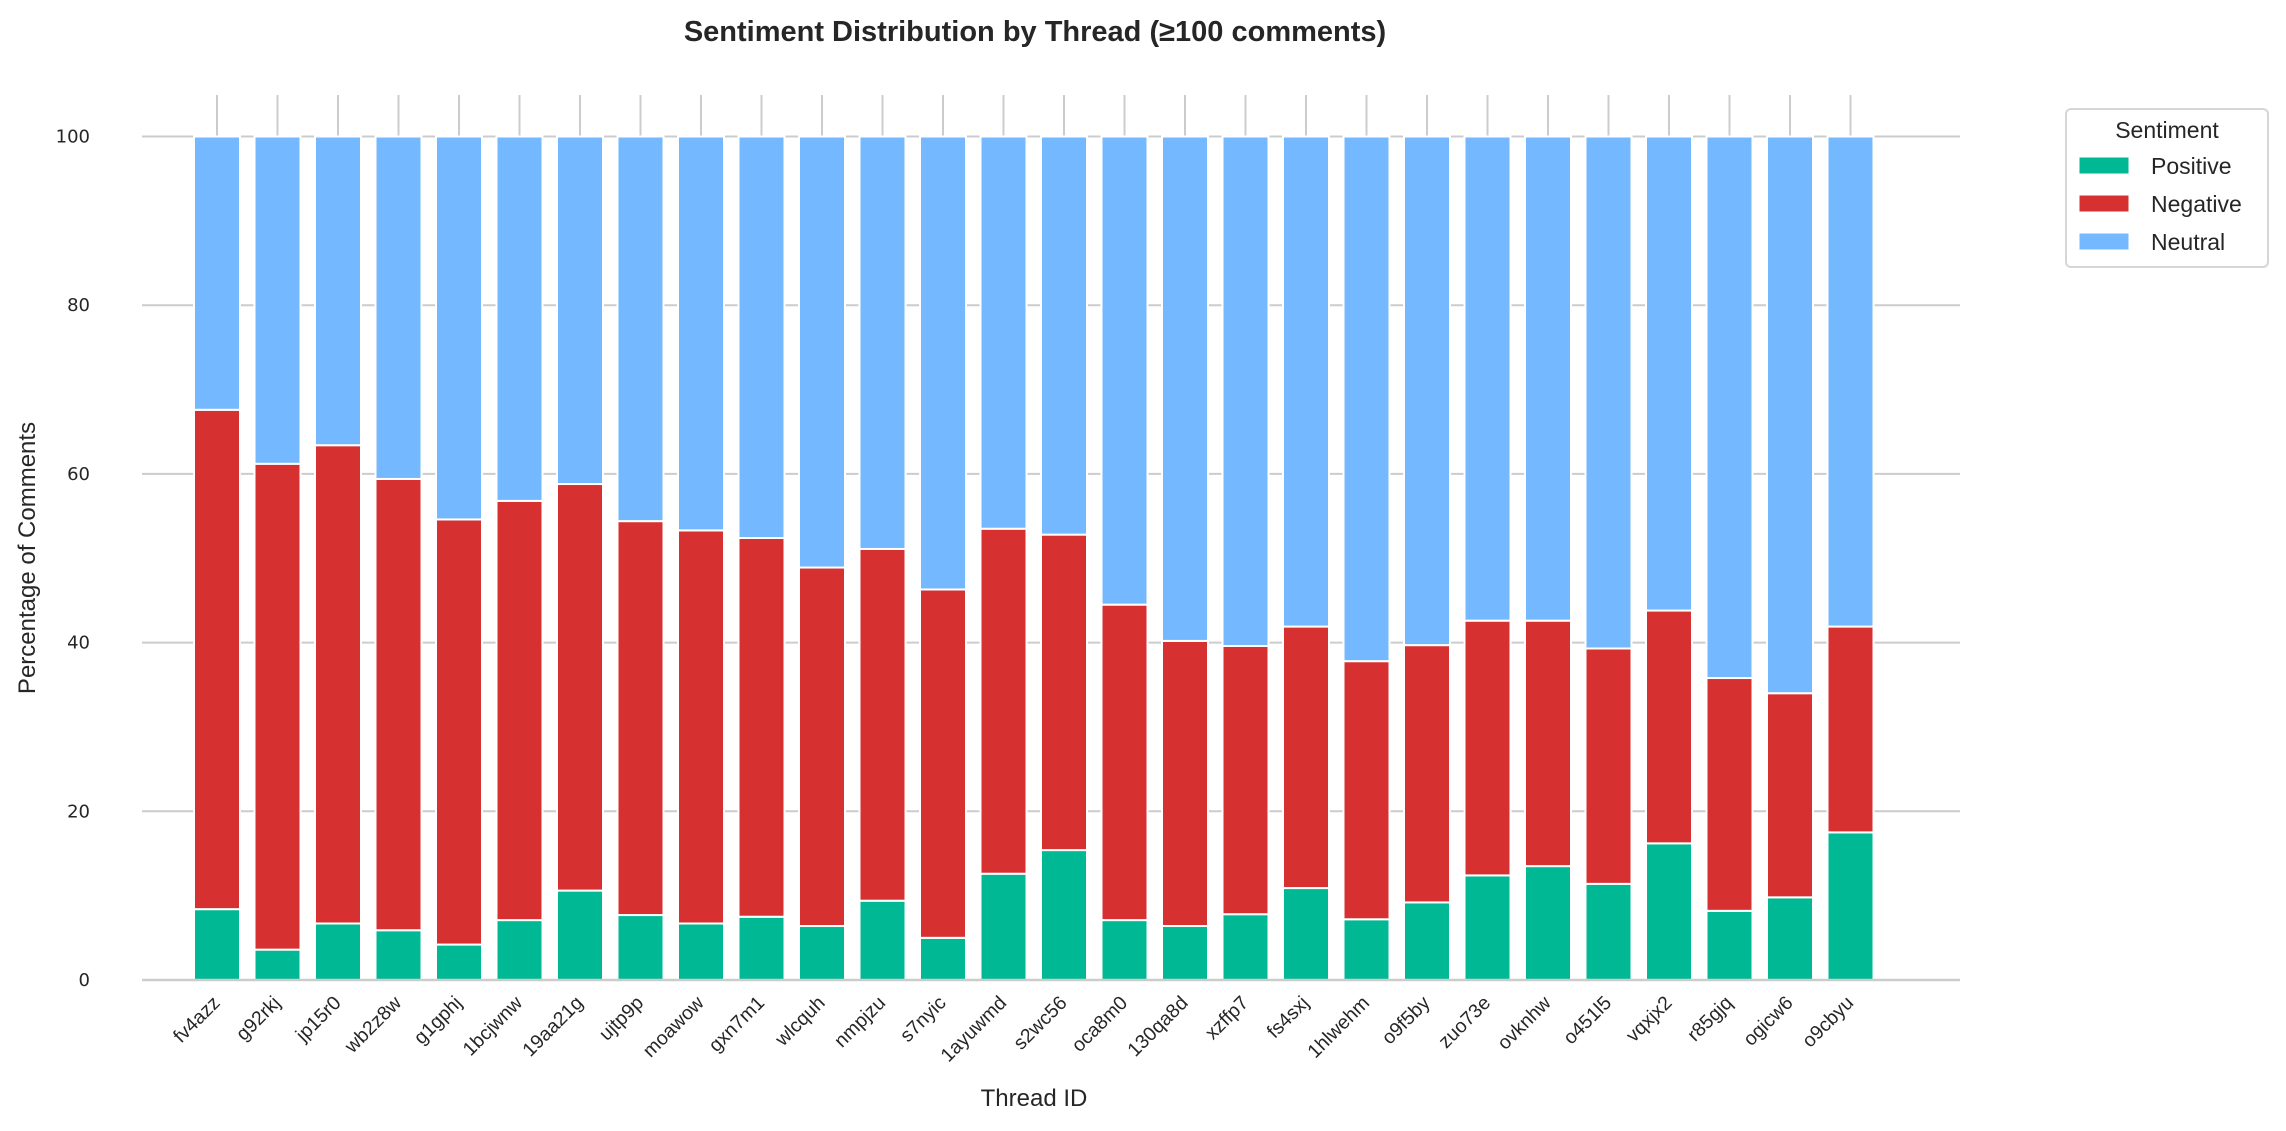 The image size is (2286, 1131). Describe the element at coordinates (2188, 242) in the screenshot. I see `legend-label-neutral: Neutral` at that location.